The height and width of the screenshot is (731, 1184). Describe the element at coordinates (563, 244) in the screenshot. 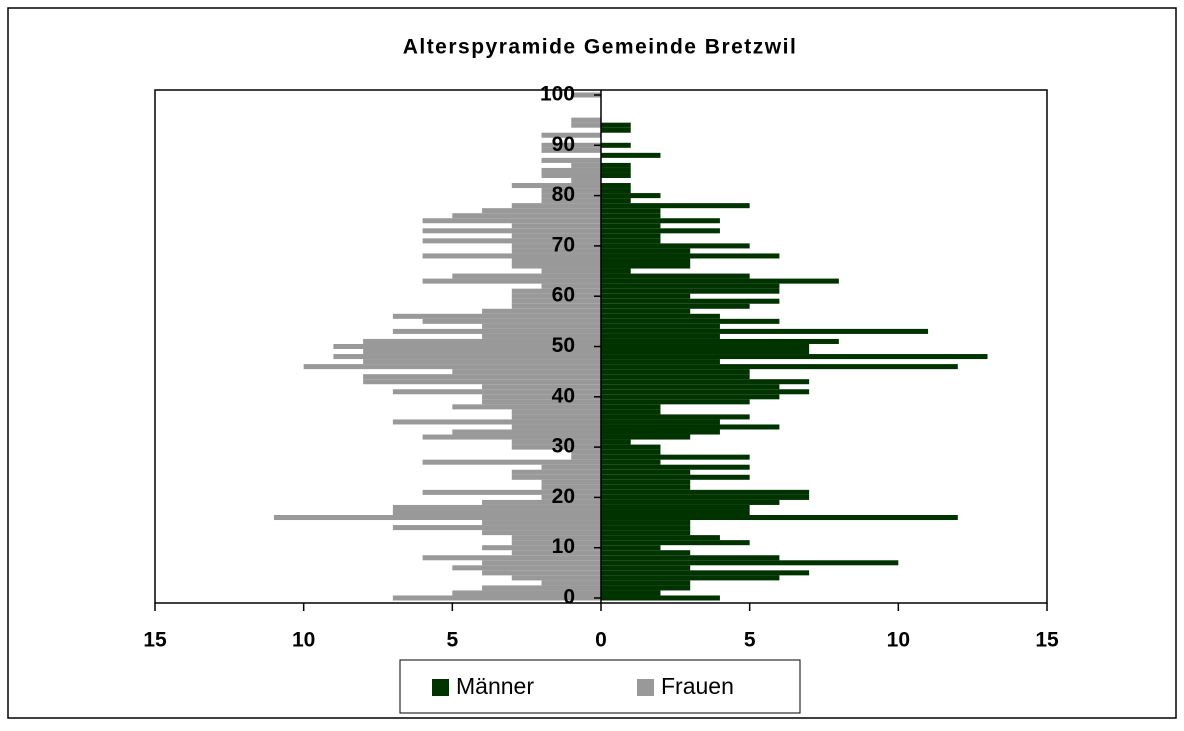

I see `y-tick-label: 70` at that location.